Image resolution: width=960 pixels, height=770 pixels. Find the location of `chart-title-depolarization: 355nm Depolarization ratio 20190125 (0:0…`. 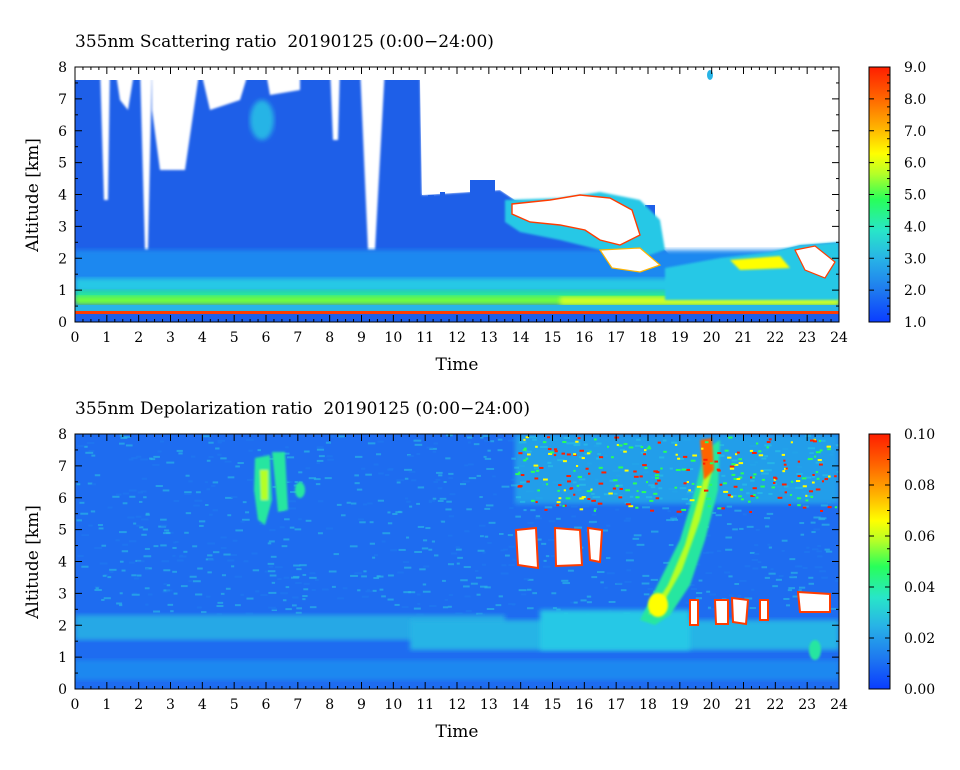

chart-title-depolarization: 355nm Depolarization ratio 20190125 (0:0… is located at coordinates (302, 409).